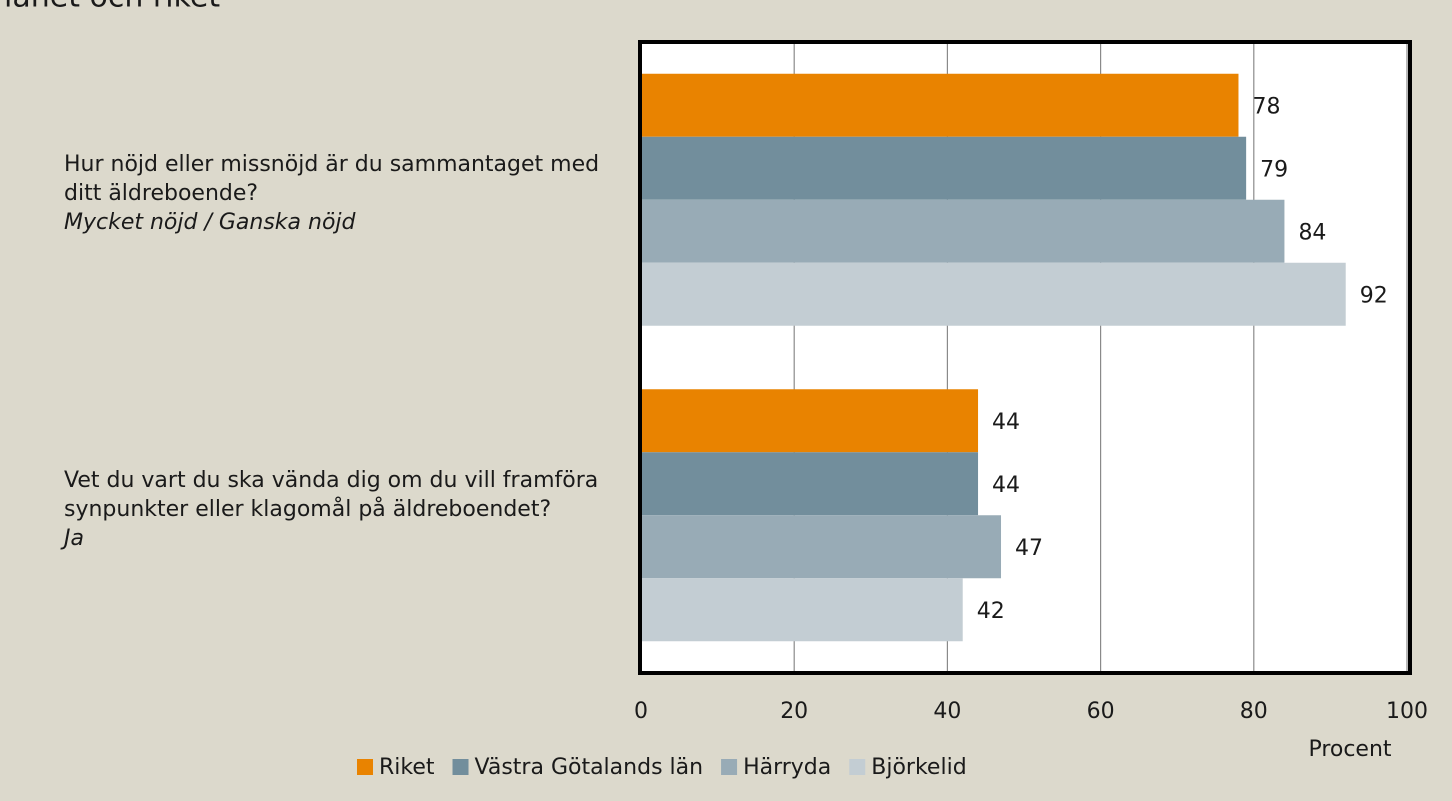 The image size is (1452, 801). I want to click on data-label: 79, so click(1274, 169).